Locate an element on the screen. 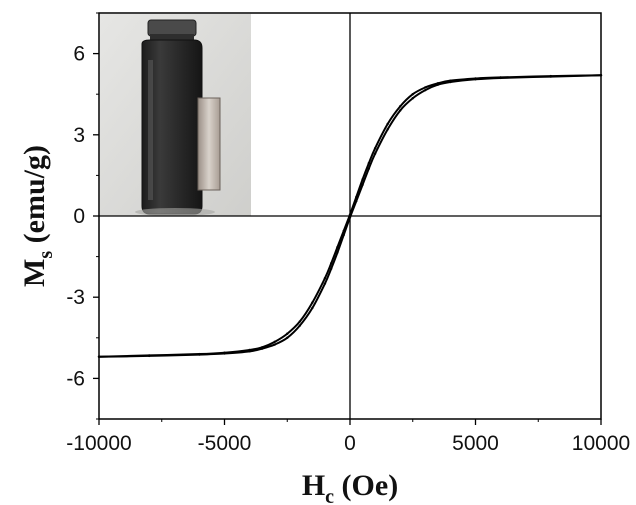 Image resolution: width=636 pixels, height=505 pixels. x-tick-label: -5000 is located at coordinates (225, 443).